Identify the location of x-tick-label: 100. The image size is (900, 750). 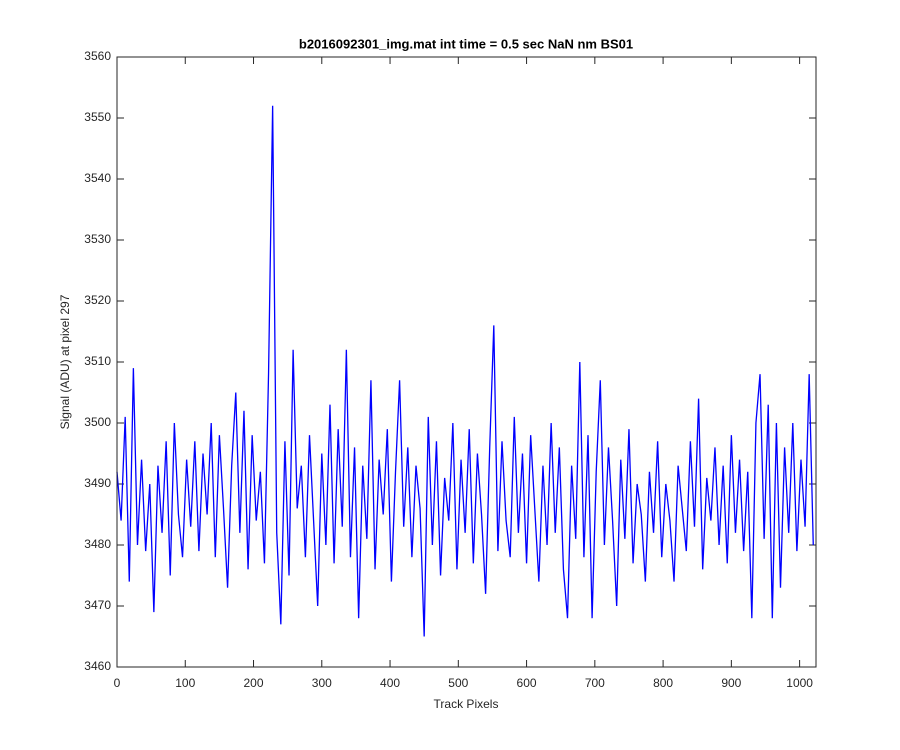
(185, 683).